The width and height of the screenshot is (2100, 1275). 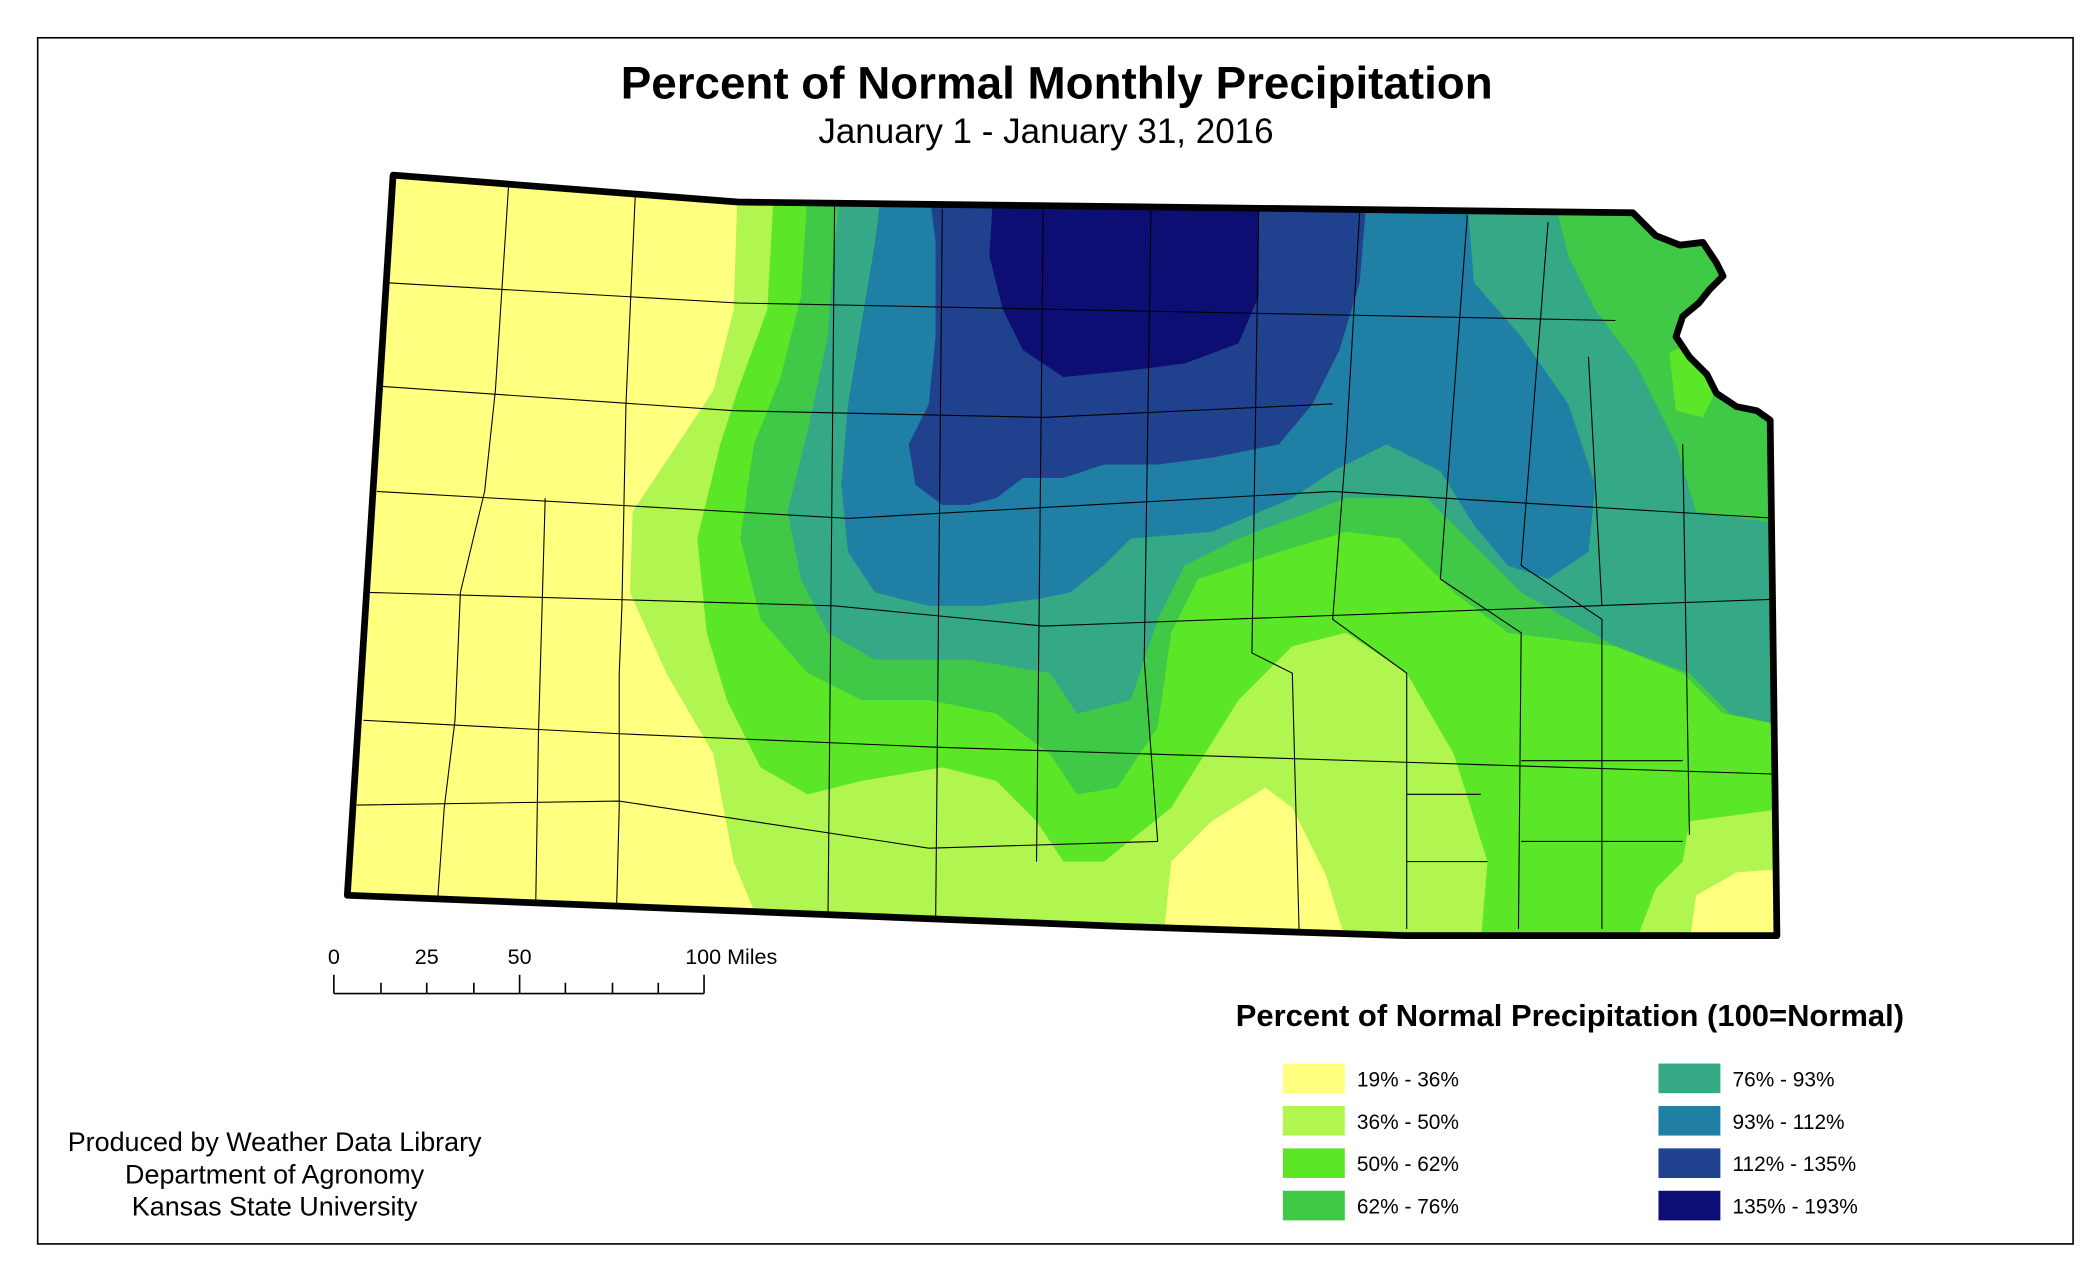 What do you see at coordinates (1408, 1164) in the screenshot?
I see `legend-label: 50% - 62%` at bounding box center [1408, 1164].